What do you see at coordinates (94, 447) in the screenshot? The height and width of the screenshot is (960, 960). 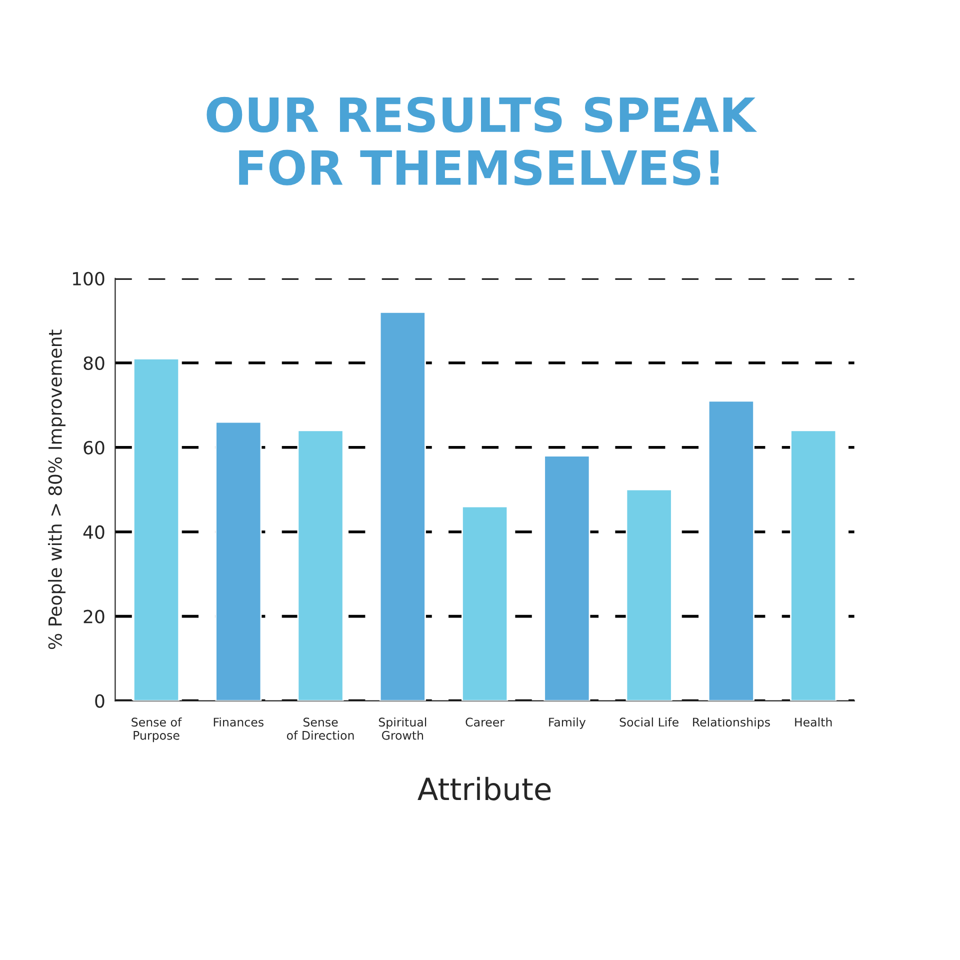 I see `y-tick-label: 60` at bounding box center [94, 447].